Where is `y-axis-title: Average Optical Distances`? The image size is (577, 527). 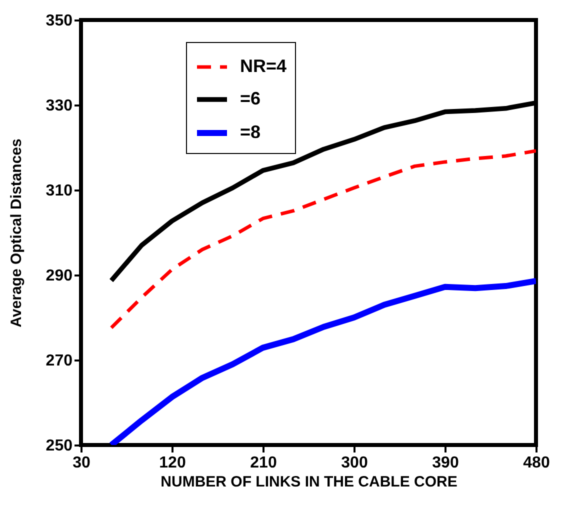
y-axis-title: Average Optical Distances is located at coordinates (16, 233).